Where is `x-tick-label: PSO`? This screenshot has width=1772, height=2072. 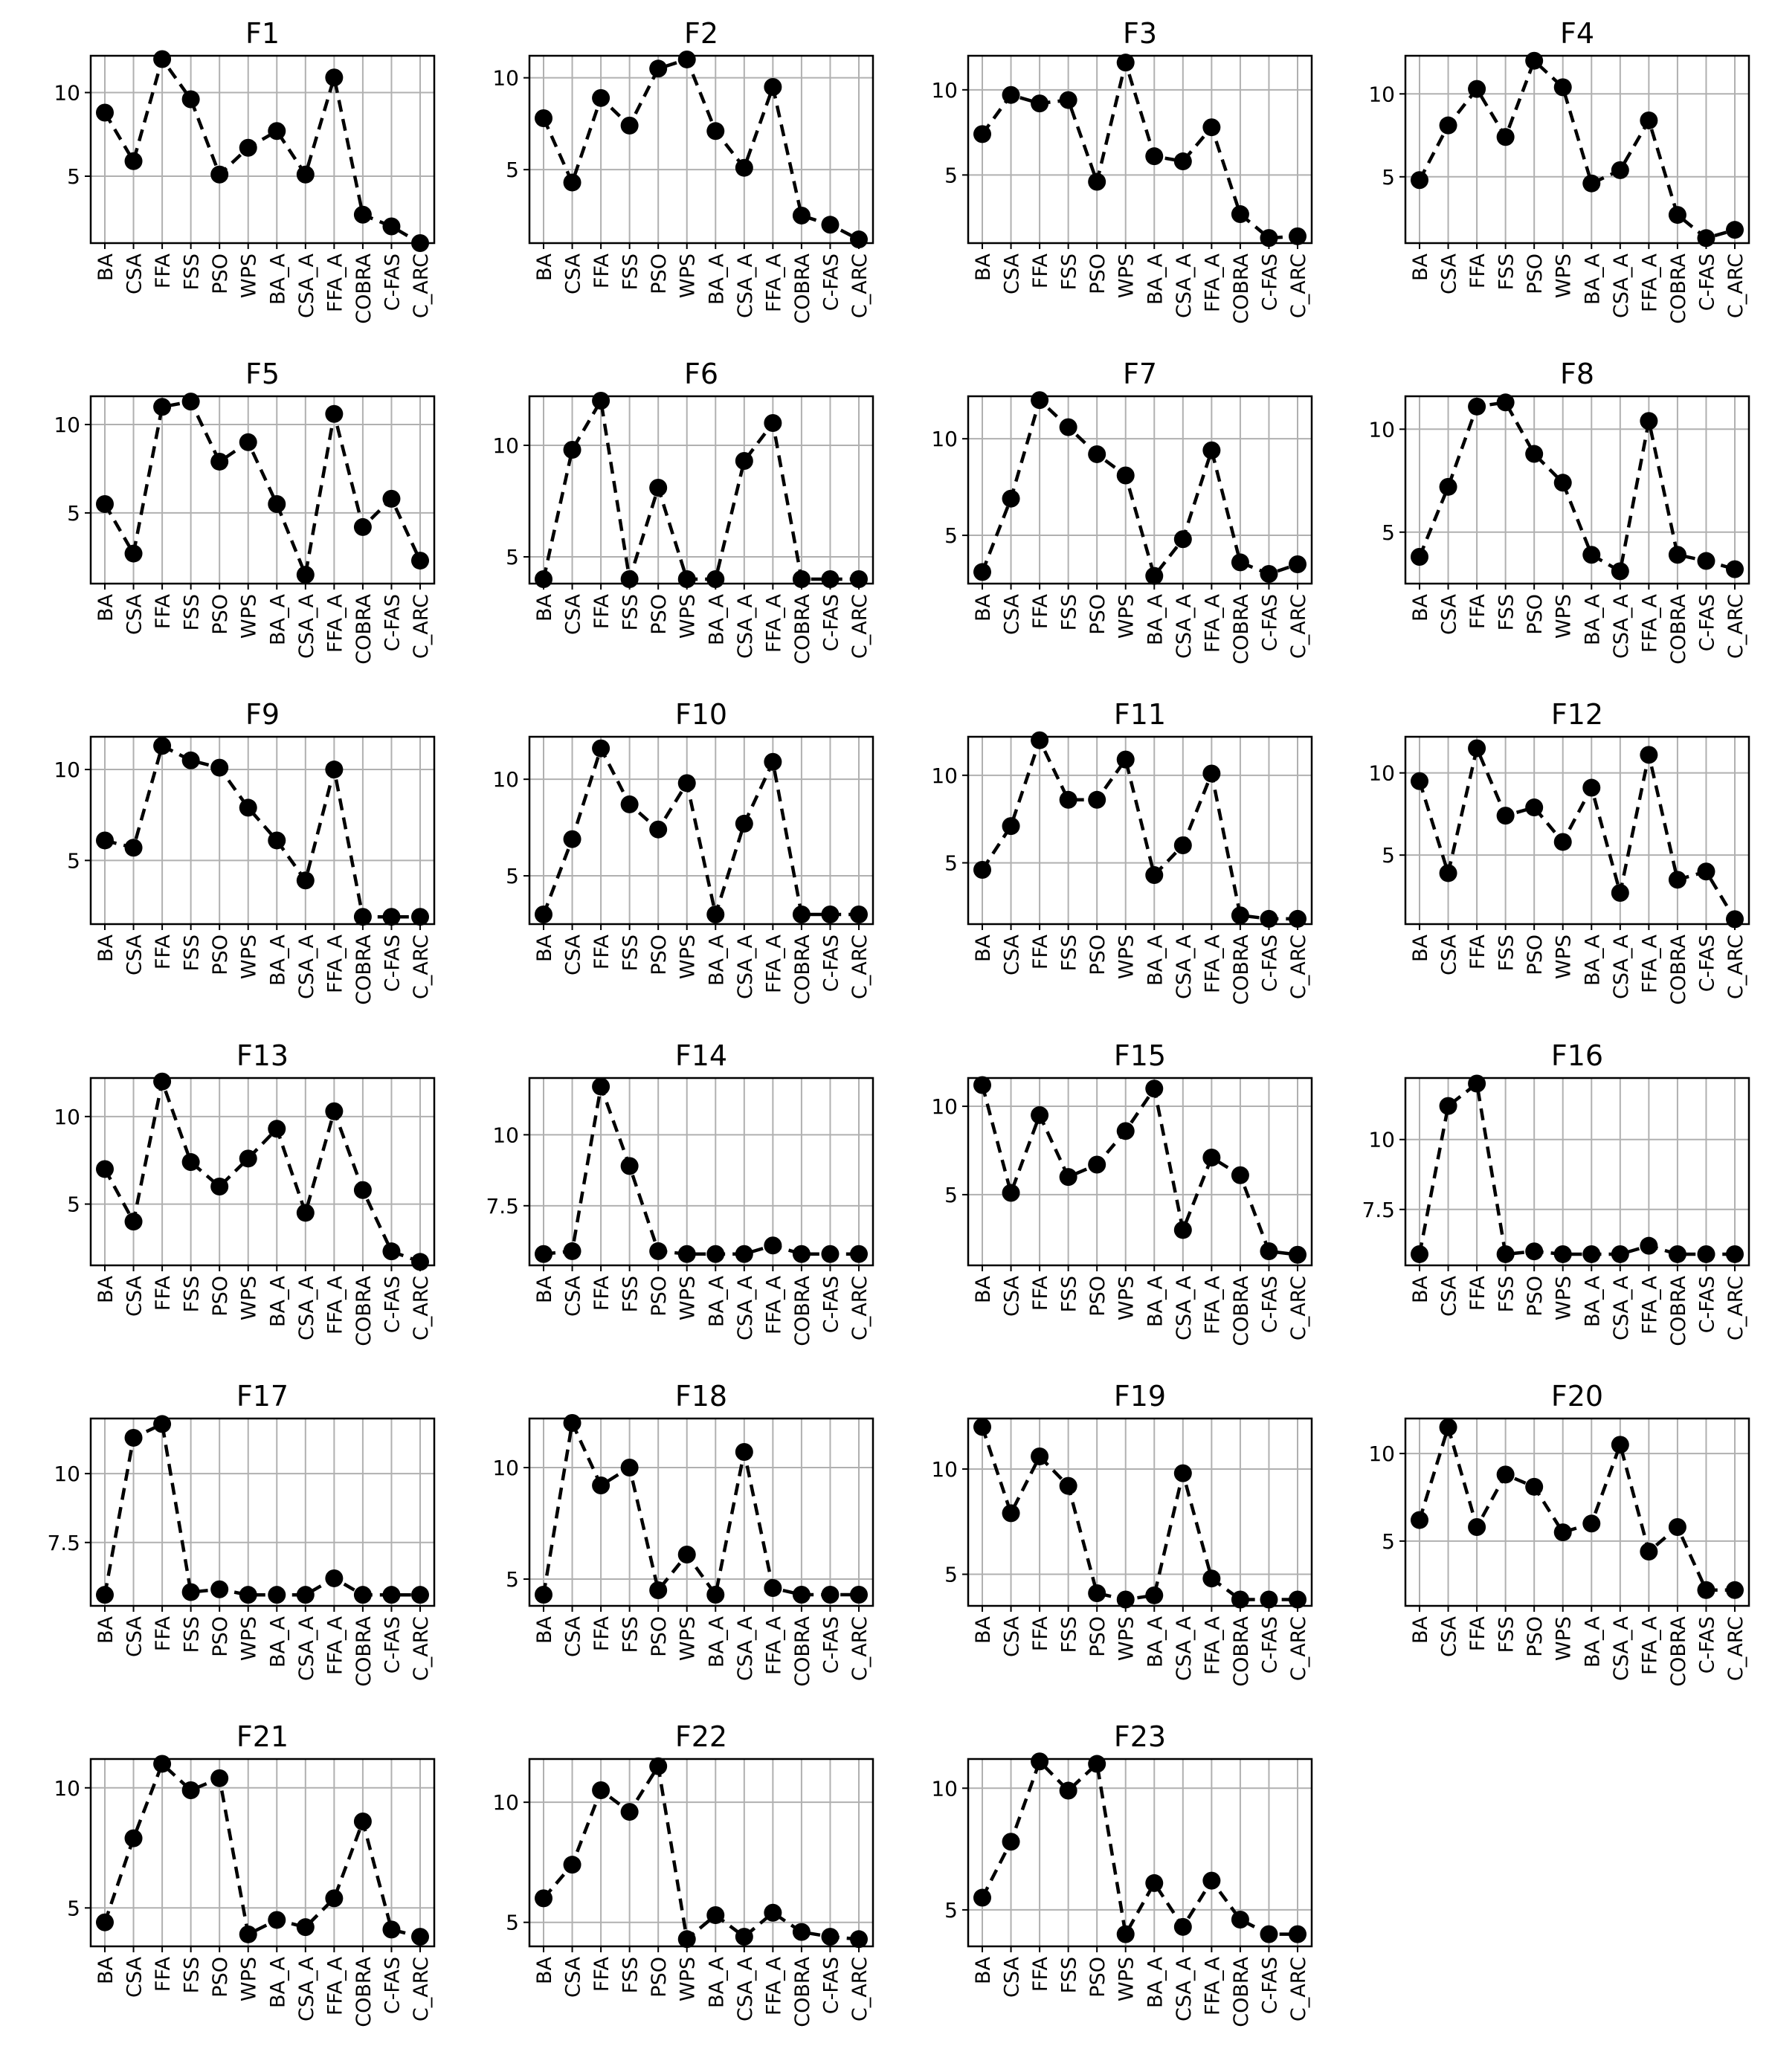
x-tick-label: PSO is located at coordinates (220, 1978).